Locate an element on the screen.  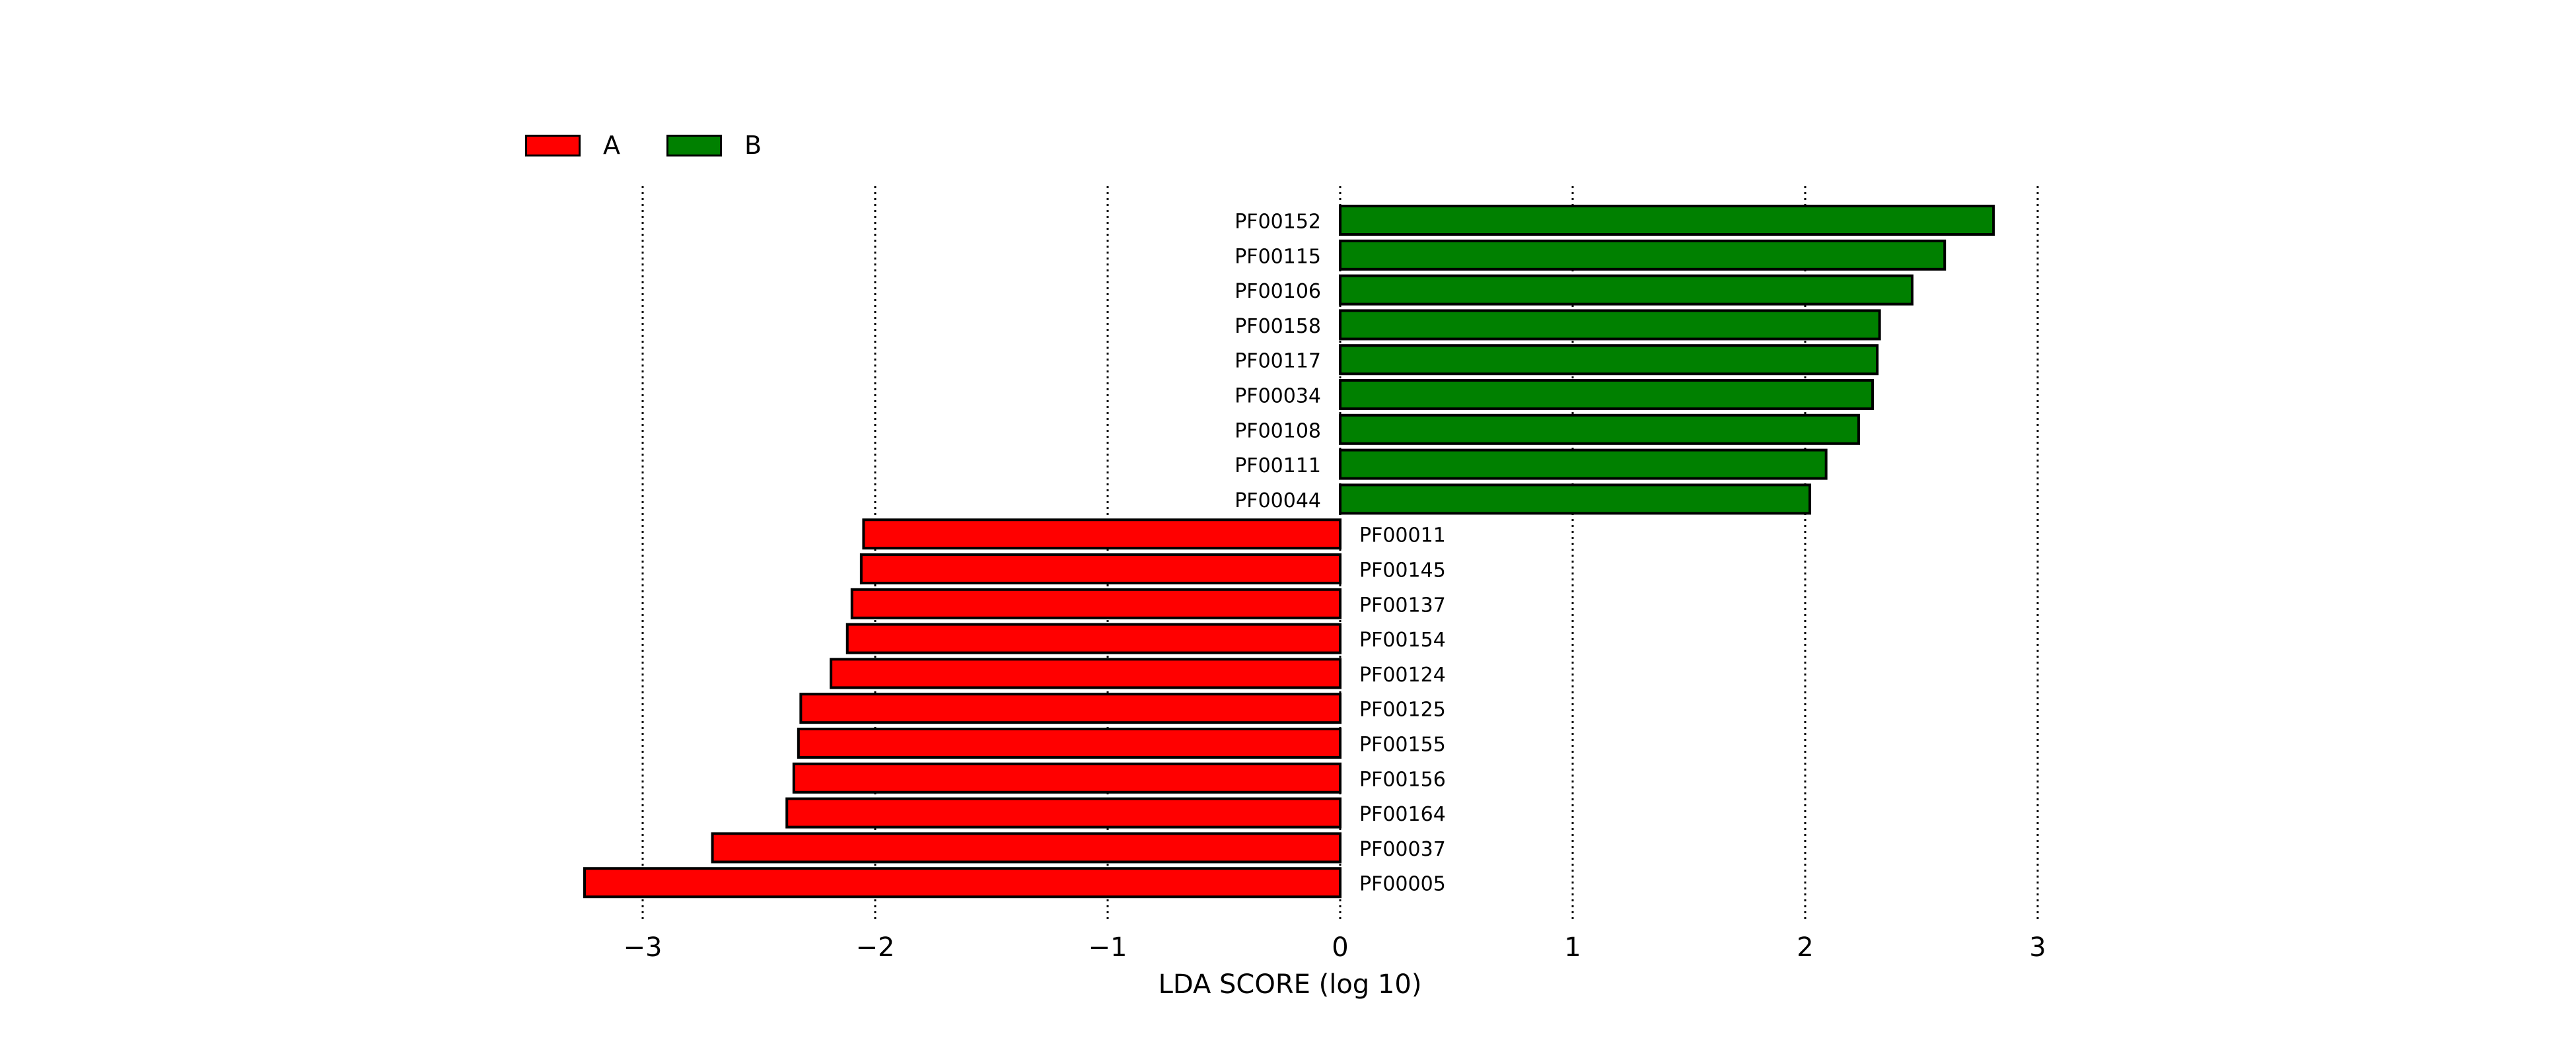
x-tick-label: −2 is located at coordinates (875, 947).